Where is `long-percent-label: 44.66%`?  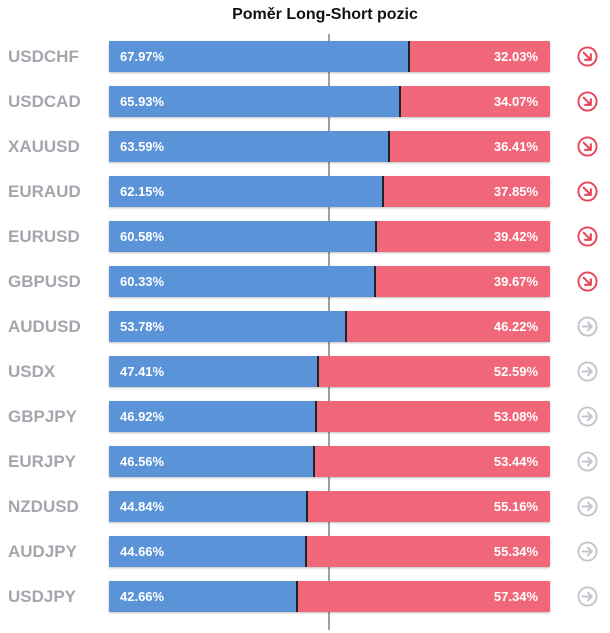 long-percent-label: 44.66% is located at coordinates (142, 551).